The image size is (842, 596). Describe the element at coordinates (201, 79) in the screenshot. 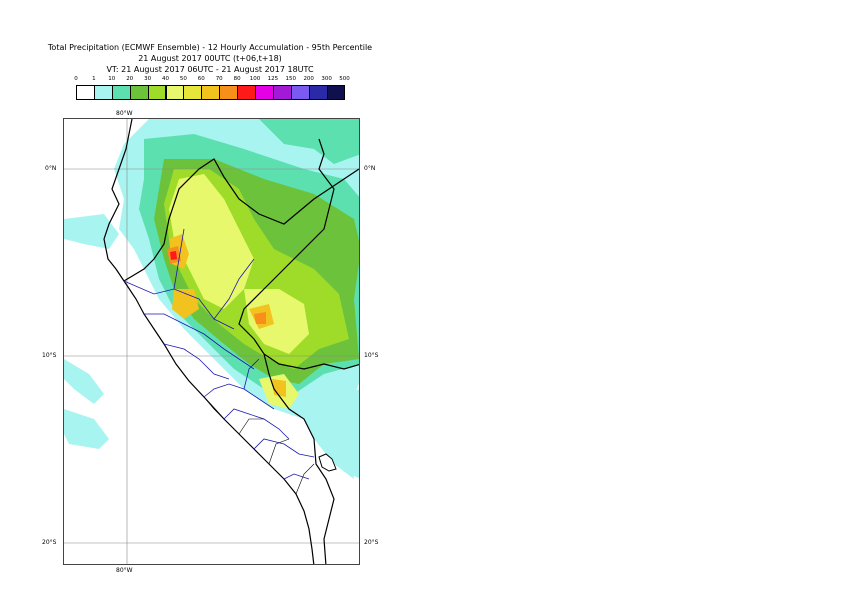

I see `legend-threshold-label: 60` at that location.